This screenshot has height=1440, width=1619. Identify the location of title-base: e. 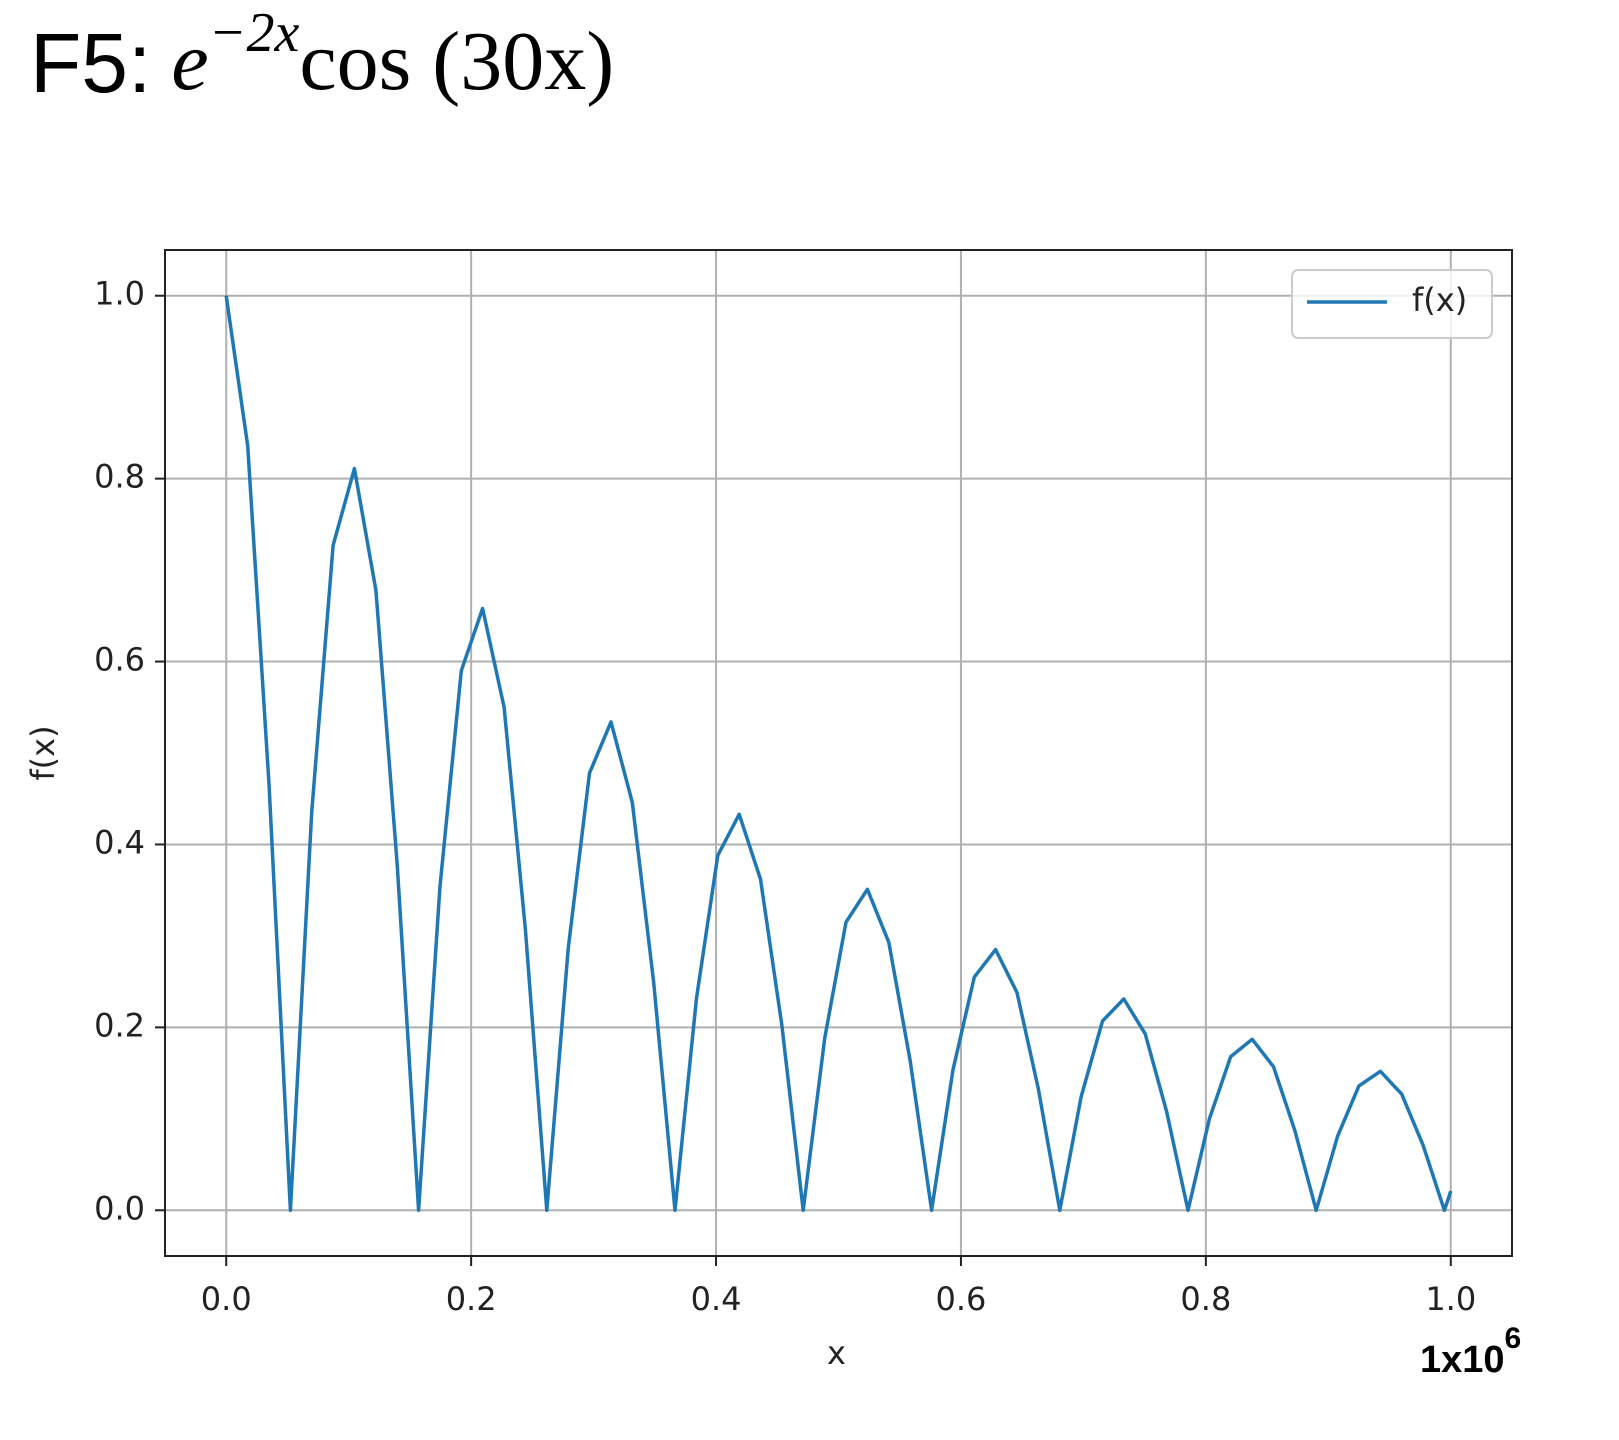
(189, 61).